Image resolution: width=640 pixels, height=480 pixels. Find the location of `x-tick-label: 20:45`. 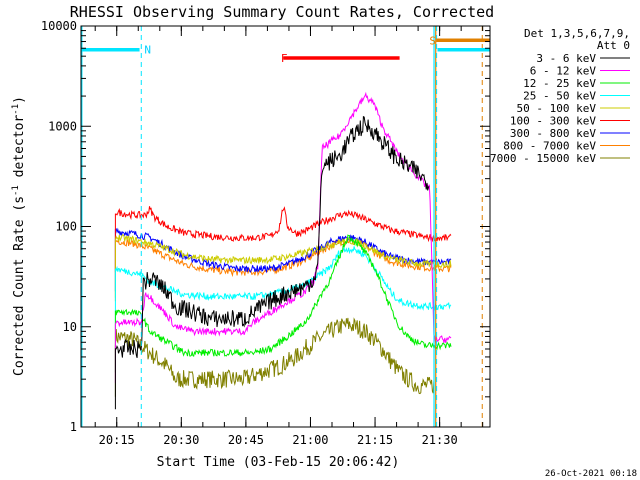

x-tick-label: 20:45 is located at coordinates (246, 440).